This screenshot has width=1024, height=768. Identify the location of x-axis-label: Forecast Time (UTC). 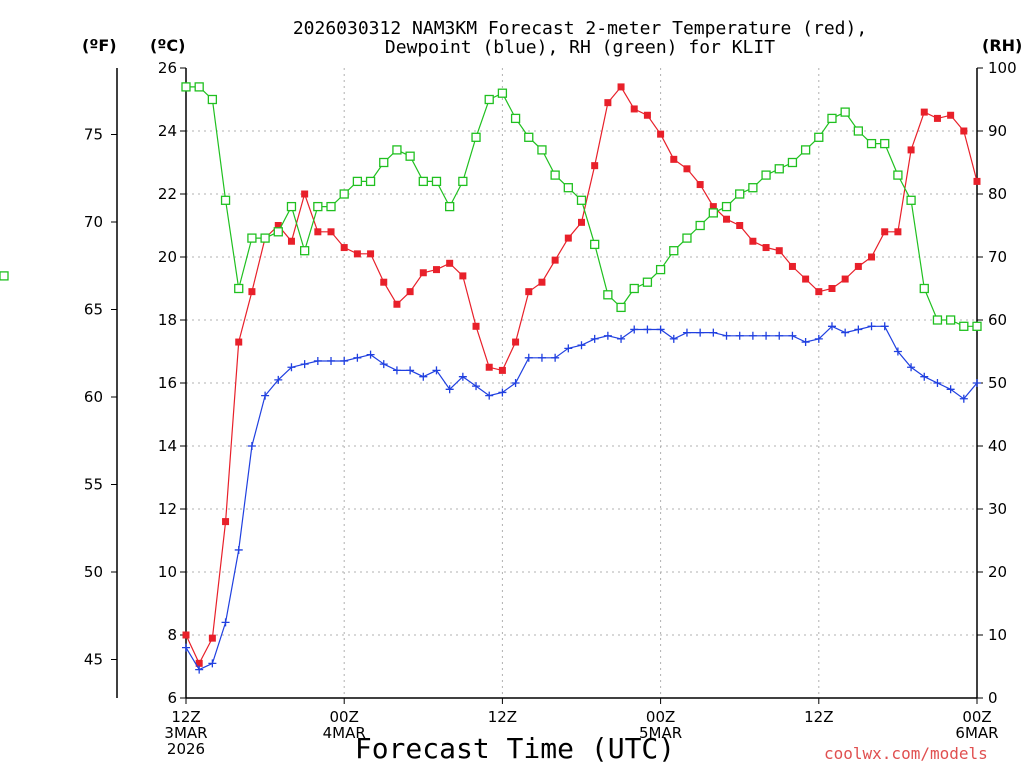
(515, 748).